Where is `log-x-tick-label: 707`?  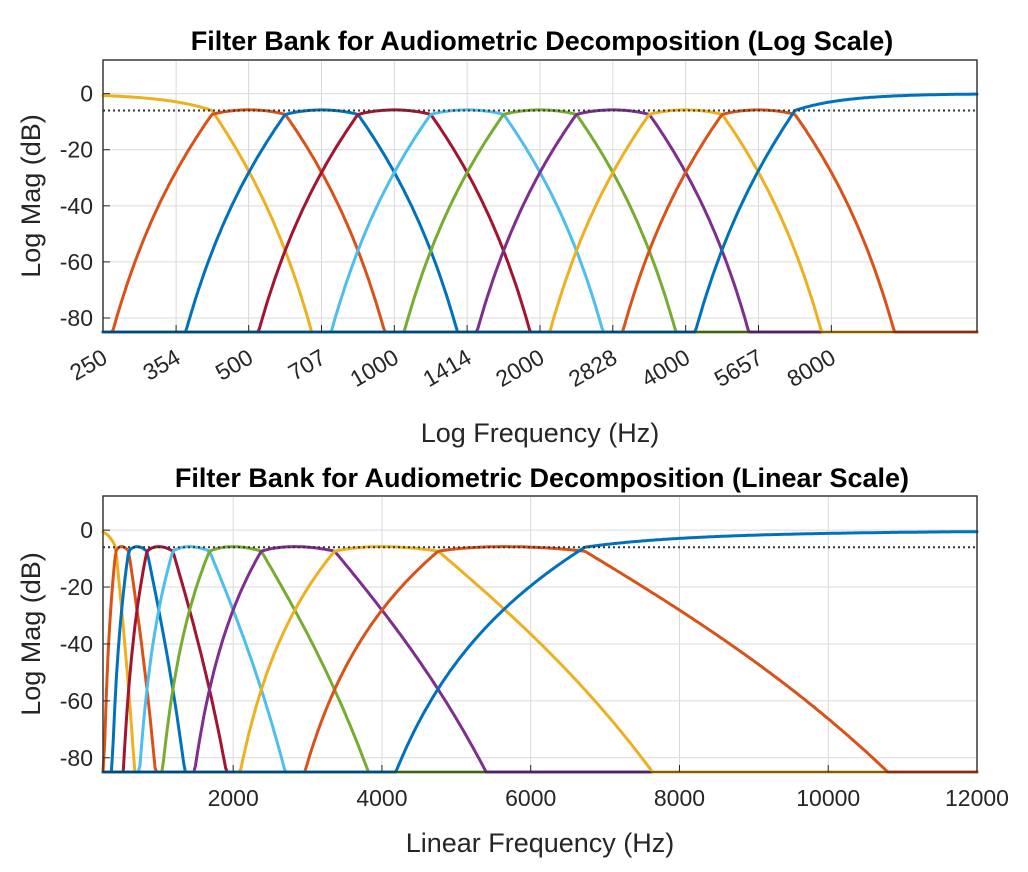
log-x-tick-label: 707 is located at coordinates (307, 365).